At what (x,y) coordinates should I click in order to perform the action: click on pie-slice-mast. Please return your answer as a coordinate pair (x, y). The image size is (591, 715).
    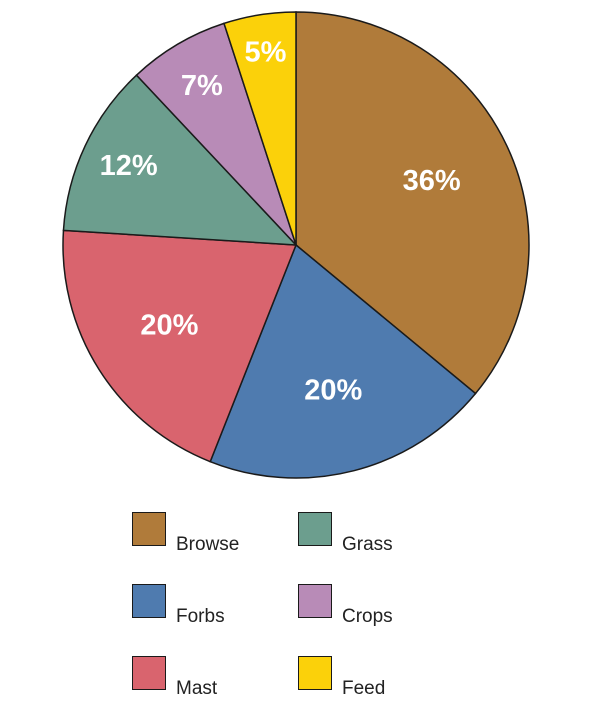
    Looking at the image, I should click on (180, 346).